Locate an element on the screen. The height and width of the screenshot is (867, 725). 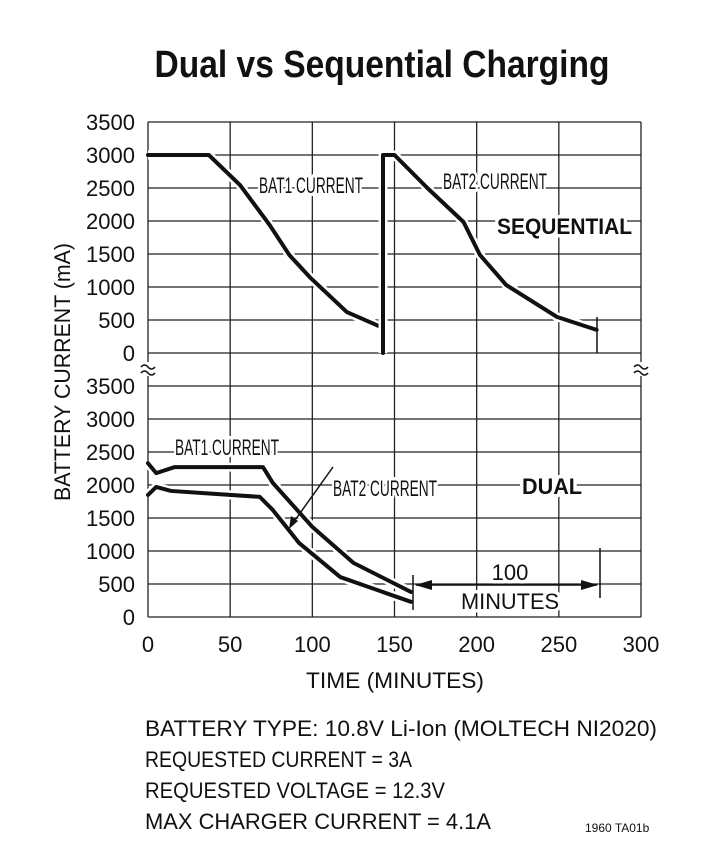
dual-bat1-label: BAT1 CURRENT is located at coordinates (227, 447).